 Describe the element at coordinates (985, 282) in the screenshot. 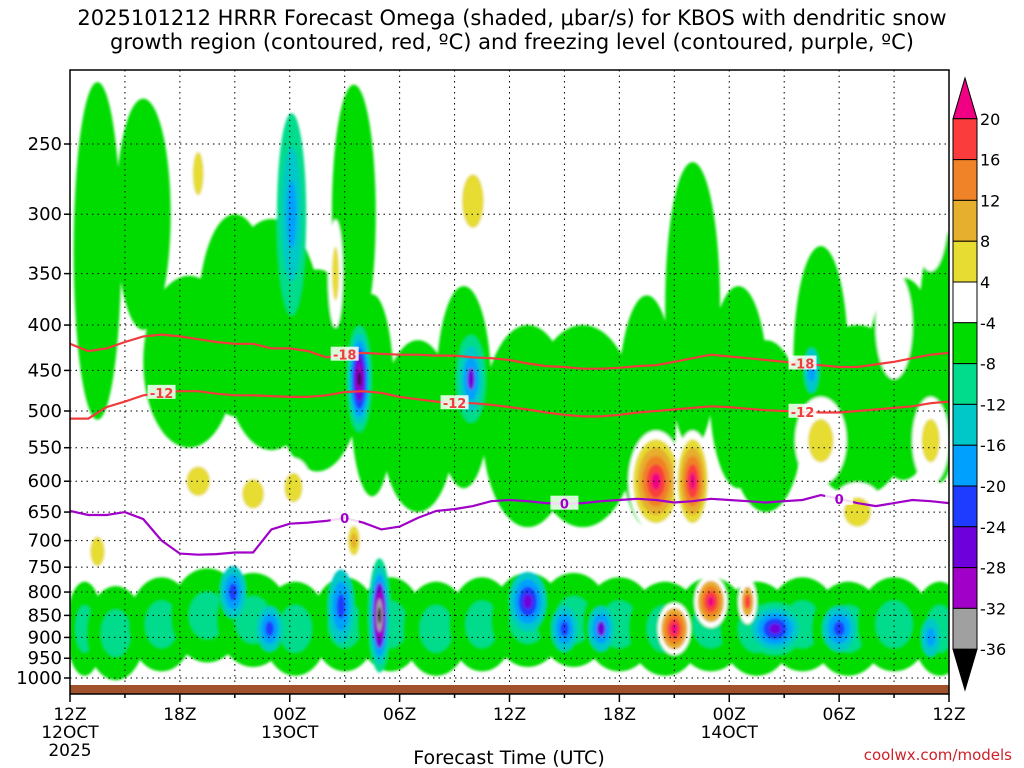

I see `colorbar-label: 4` at that location.